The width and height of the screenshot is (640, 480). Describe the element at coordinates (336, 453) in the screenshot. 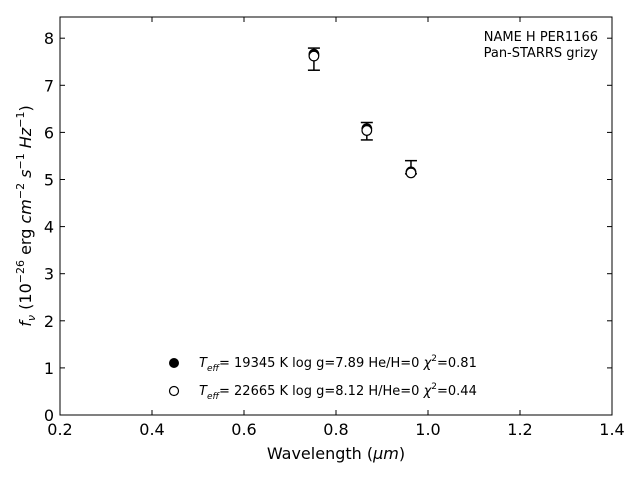

I see `x-axis-title: Wavelength (μm)` at that location.